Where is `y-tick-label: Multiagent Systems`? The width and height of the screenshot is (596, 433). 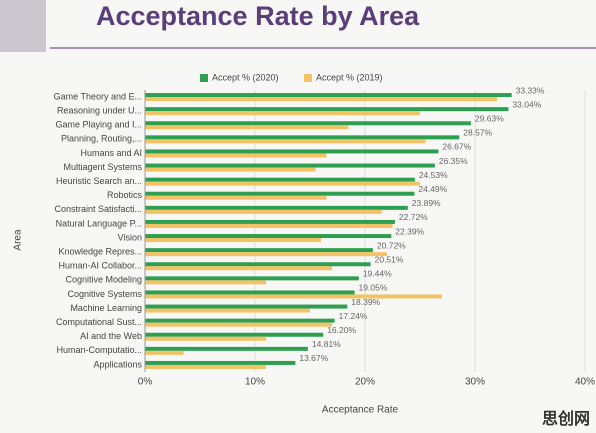 y-tick-label: Multiagent Systems is located at coordinates (102, 167).